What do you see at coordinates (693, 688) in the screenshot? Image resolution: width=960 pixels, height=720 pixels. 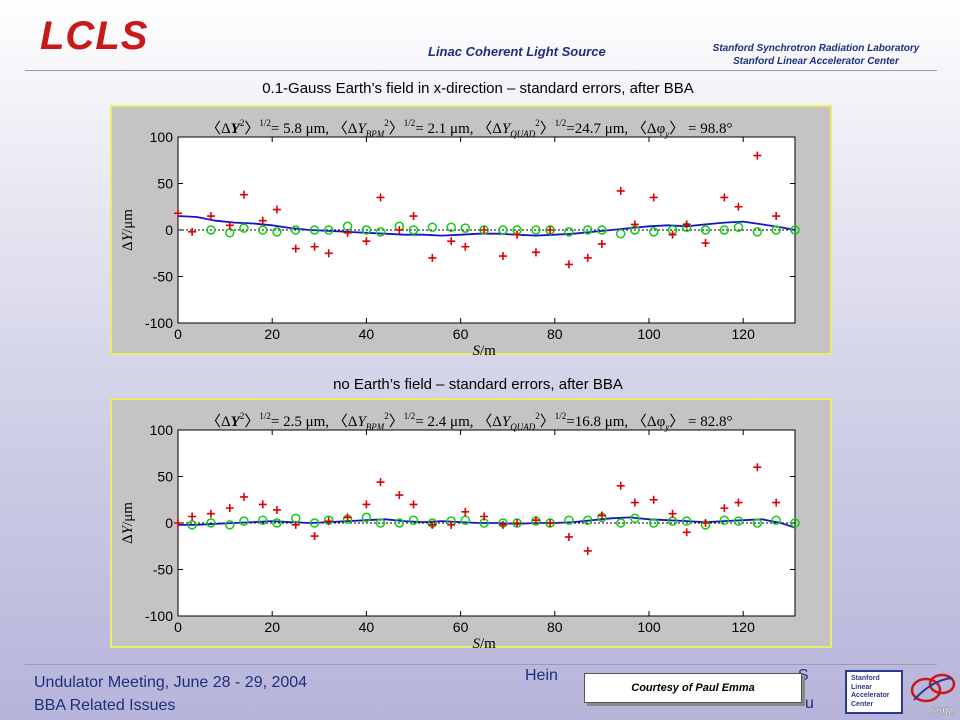 I see `courtesy-note: Courtesy of Paul Emma` at bounding box center [693, 688].